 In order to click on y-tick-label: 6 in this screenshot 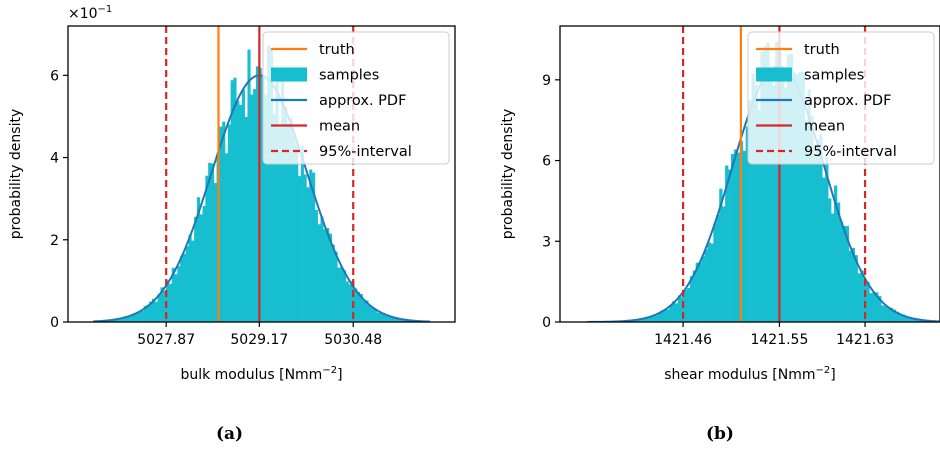, I will do `click(546, 162)`.